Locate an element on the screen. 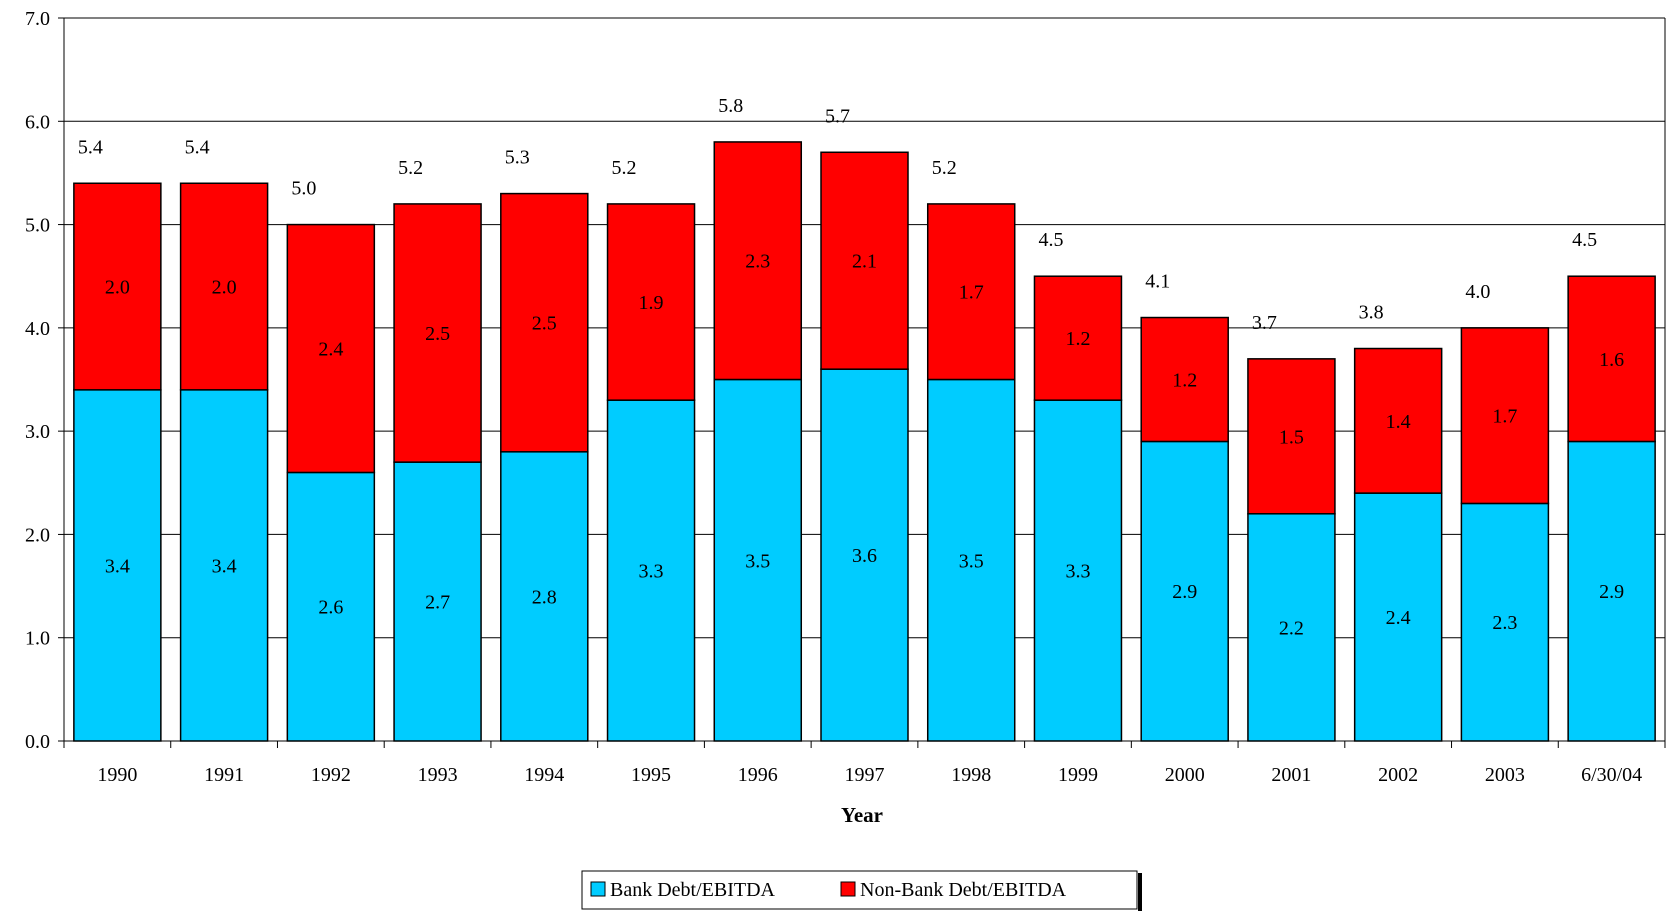  x-tick-label: 1995 is located at coordinates (651, 775).